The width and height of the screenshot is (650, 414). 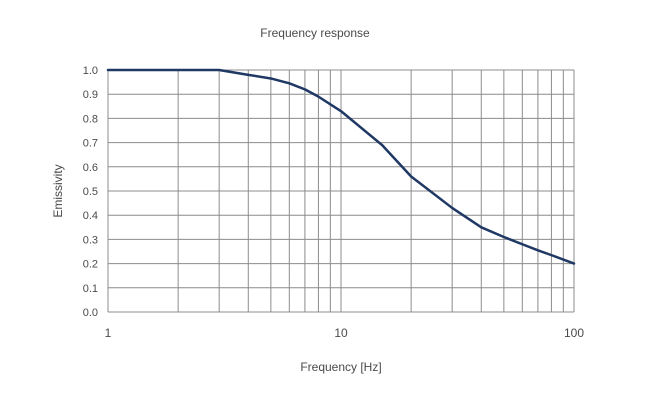 I want to click on y-tick-label: 0.8, so click(x=90, y=119).